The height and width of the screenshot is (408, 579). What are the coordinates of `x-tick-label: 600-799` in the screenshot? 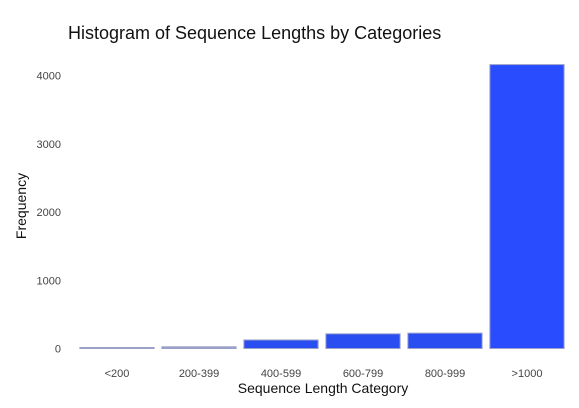 It's located at (363, 374).